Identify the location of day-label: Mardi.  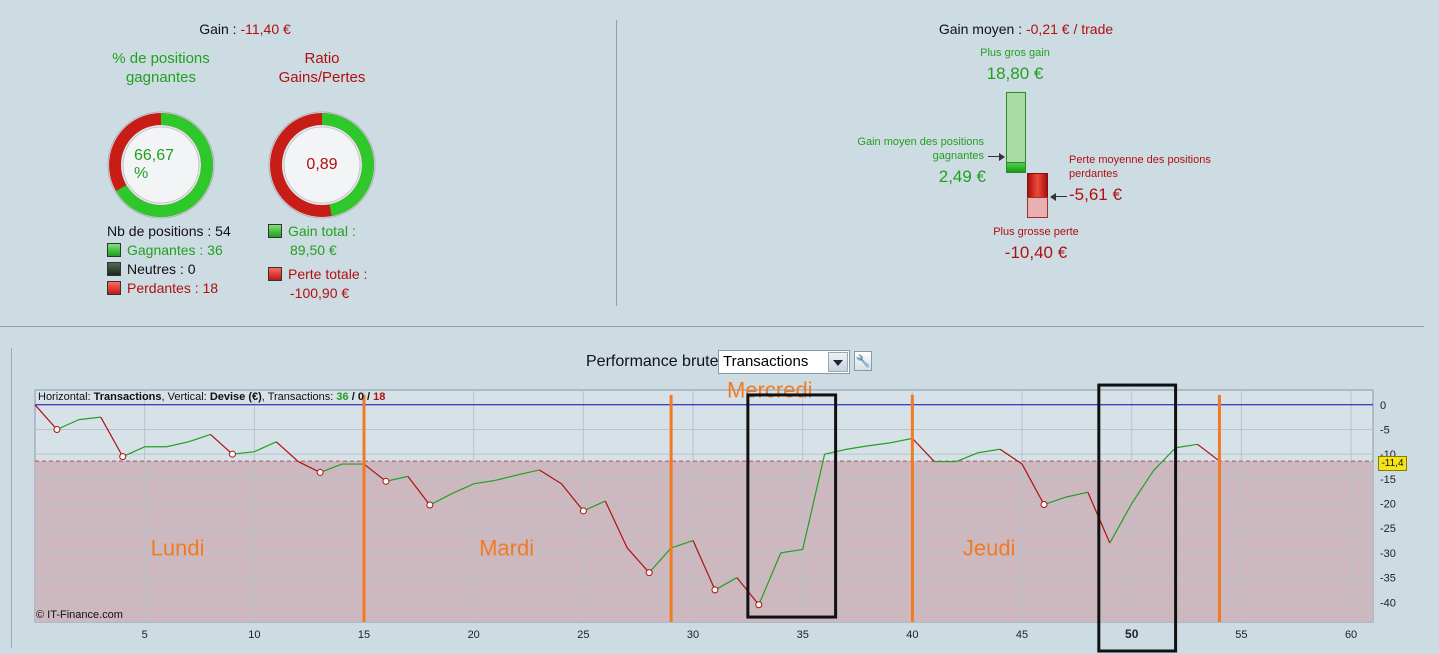
(506, 547).